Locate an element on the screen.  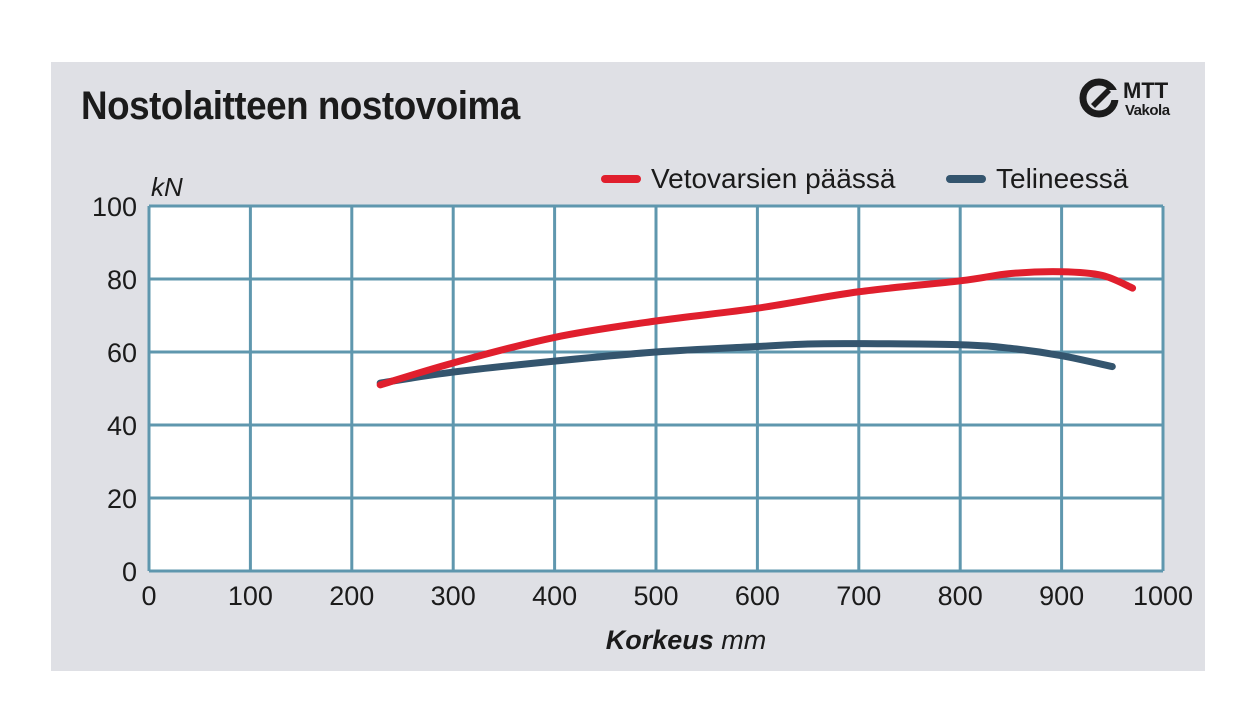
legend-item-vetovarsien: Vetovarsien päässä is located at coordinates (748, 179).